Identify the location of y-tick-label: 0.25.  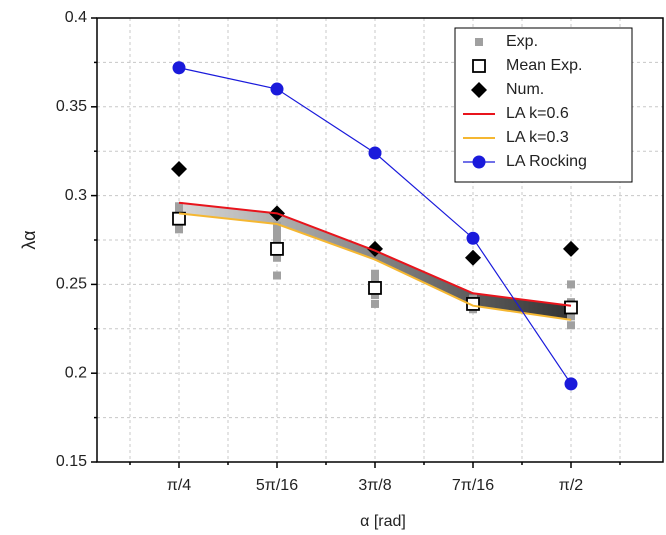
(71, 284).